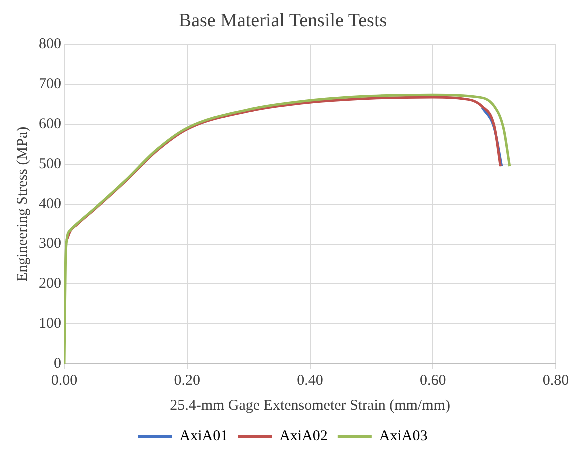 The height and width of the screenshot is (464, 576). I want to click on y-tick-label: 100, so click(50, 324).